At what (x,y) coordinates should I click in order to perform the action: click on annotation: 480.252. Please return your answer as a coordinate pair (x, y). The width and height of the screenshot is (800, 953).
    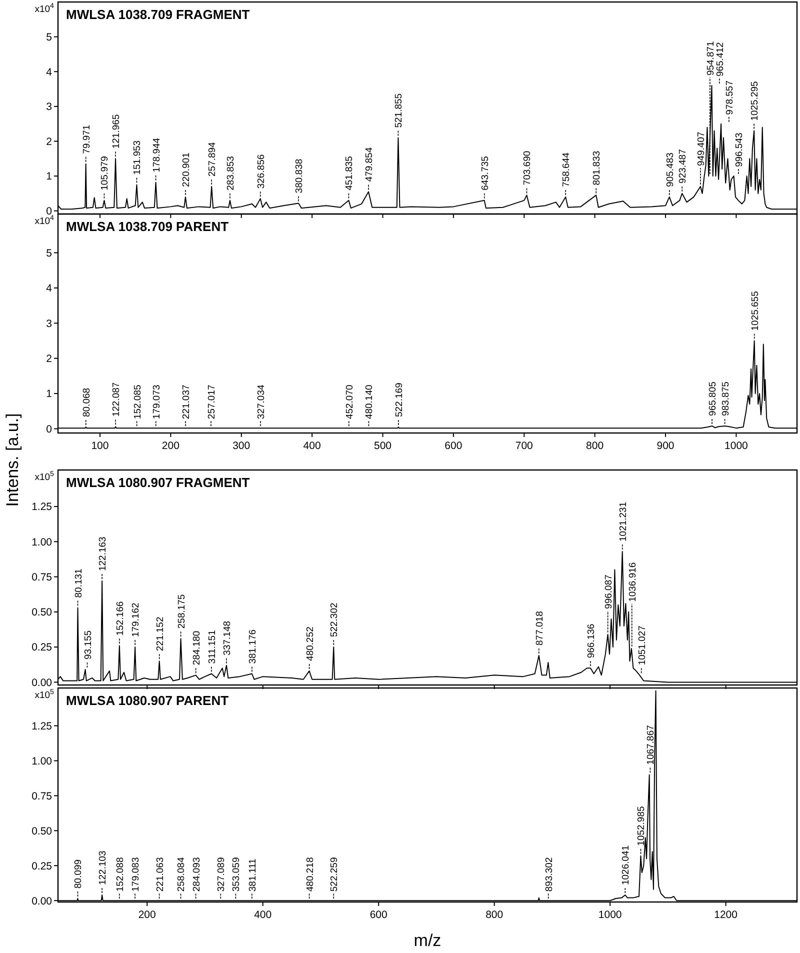
    Looking at the image, I should click on (310, 643).